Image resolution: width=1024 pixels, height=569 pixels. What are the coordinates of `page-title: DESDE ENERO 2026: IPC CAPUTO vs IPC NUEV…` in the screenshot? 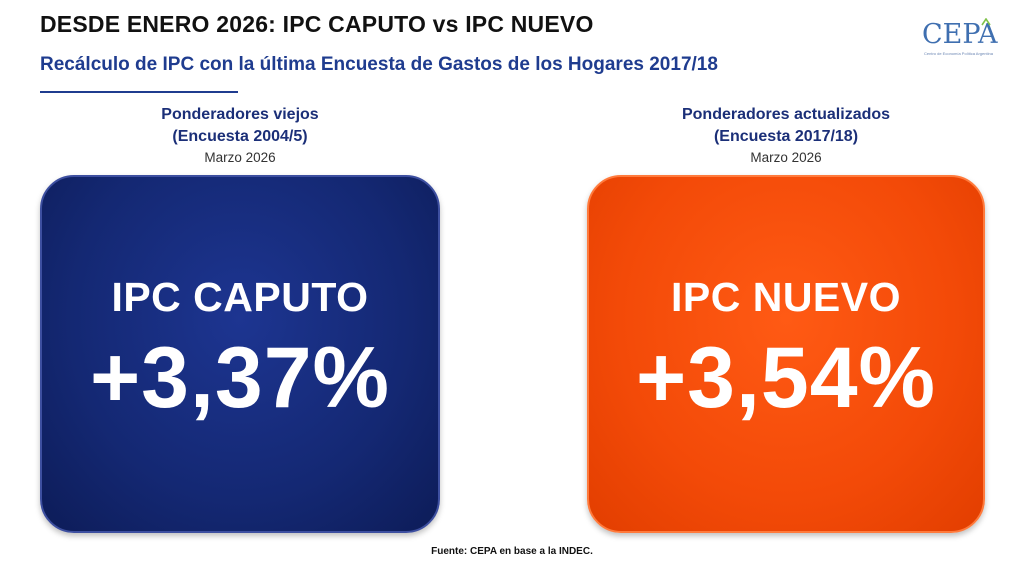 It's located at (317, 24).